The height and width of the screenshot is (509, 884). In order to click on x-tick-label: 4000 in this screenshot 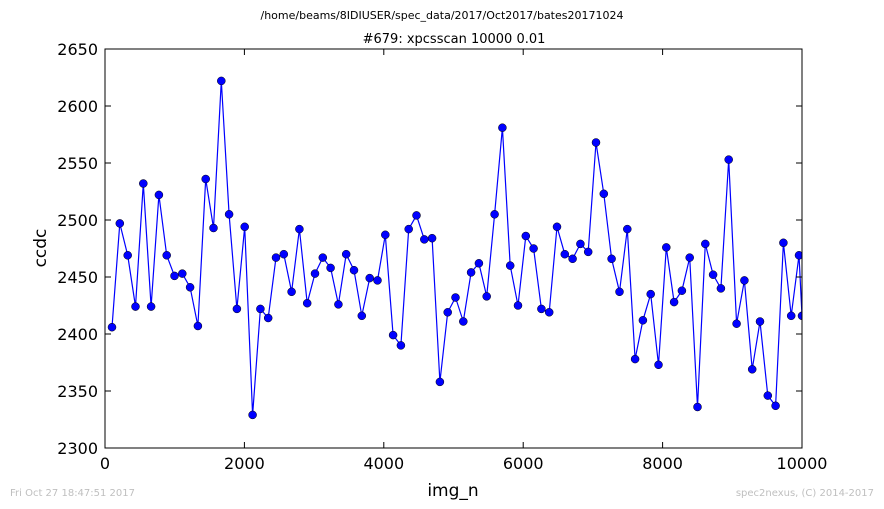, I will do `click(383, 463)`.